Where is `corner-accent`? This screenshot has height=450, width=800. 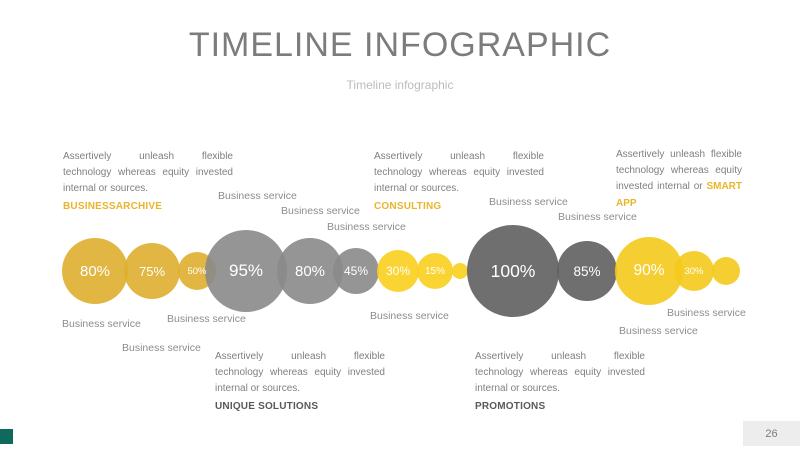
corner-accent is located at coordinates (6, 436).